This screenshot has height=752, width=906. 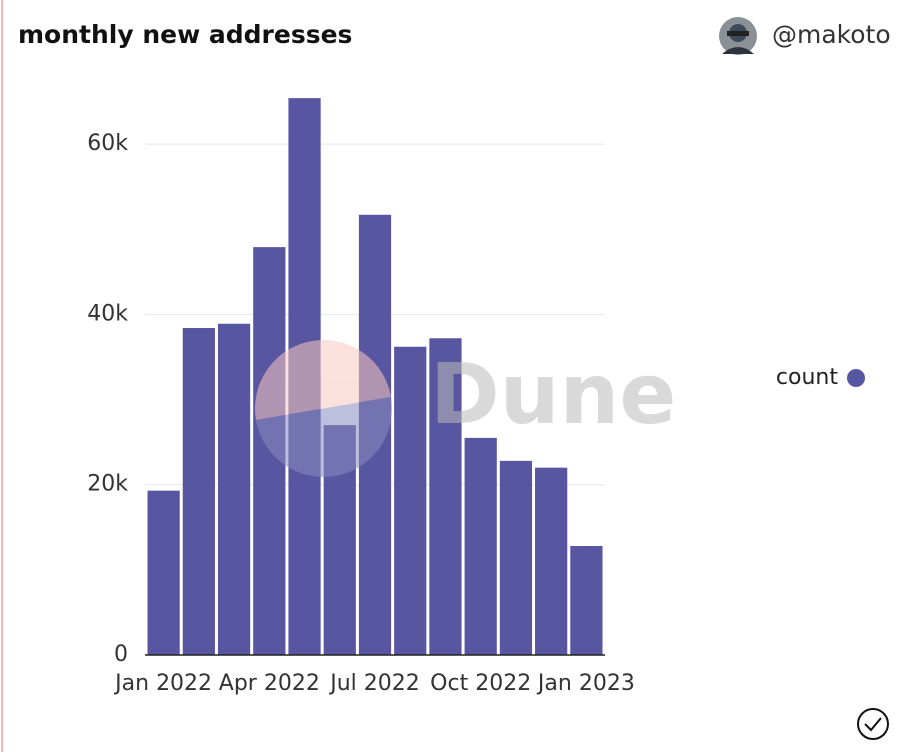 I want to click on x-tick-label: Jan 2022, so click(x=162, y=683).